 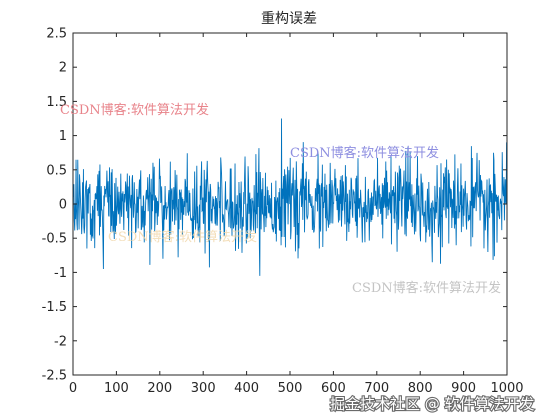 I want to click on watermark-center: CSDN博客:软件算法开发, so click(x=364, y=153).